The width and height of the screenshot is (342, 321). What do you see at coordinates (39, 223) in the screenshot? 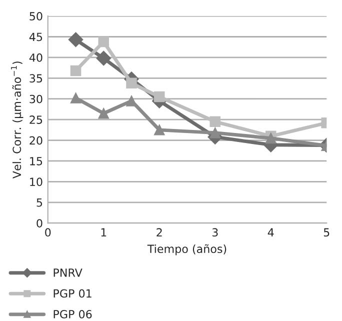
I see `y-tick-label: 0` at bounding box center [39, 223].